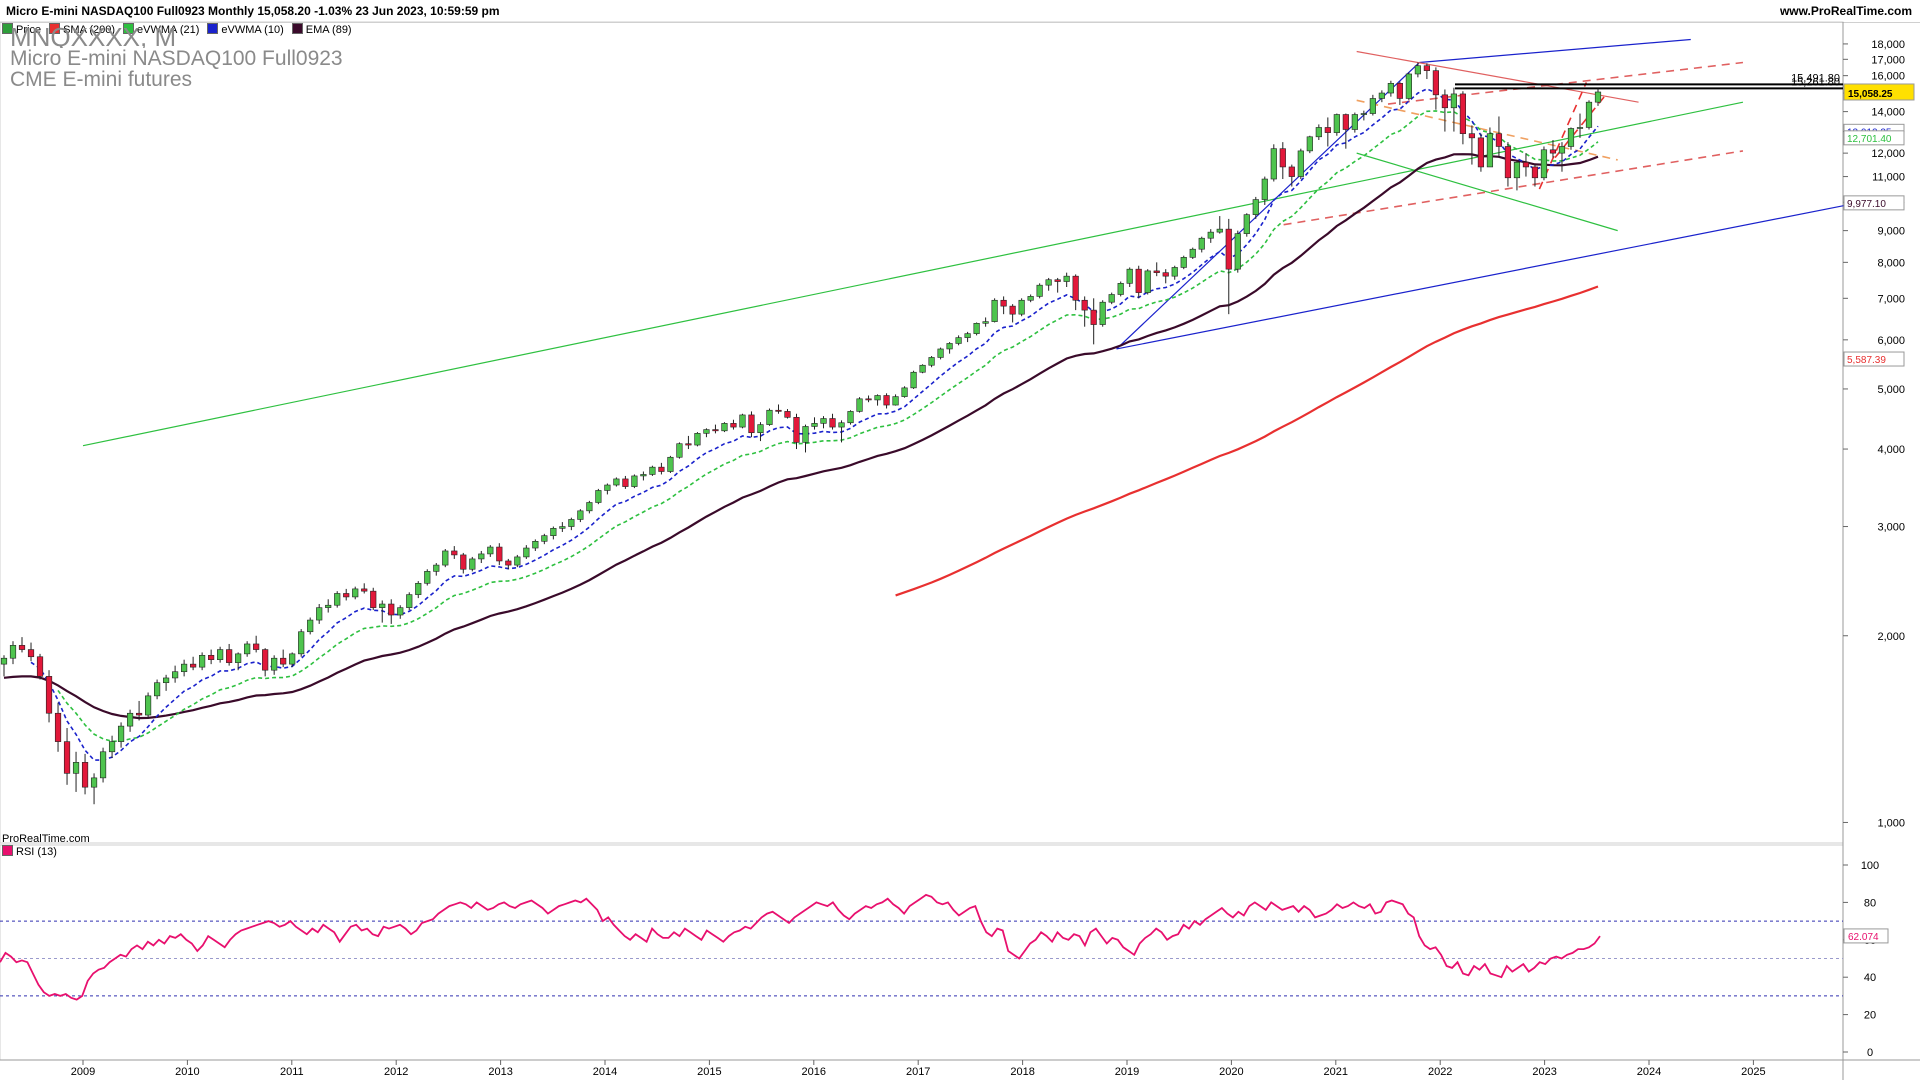 This screenshot has width=1920, height=1080. I want to click on y-tick-label: 18,000, so click(1888, 45).